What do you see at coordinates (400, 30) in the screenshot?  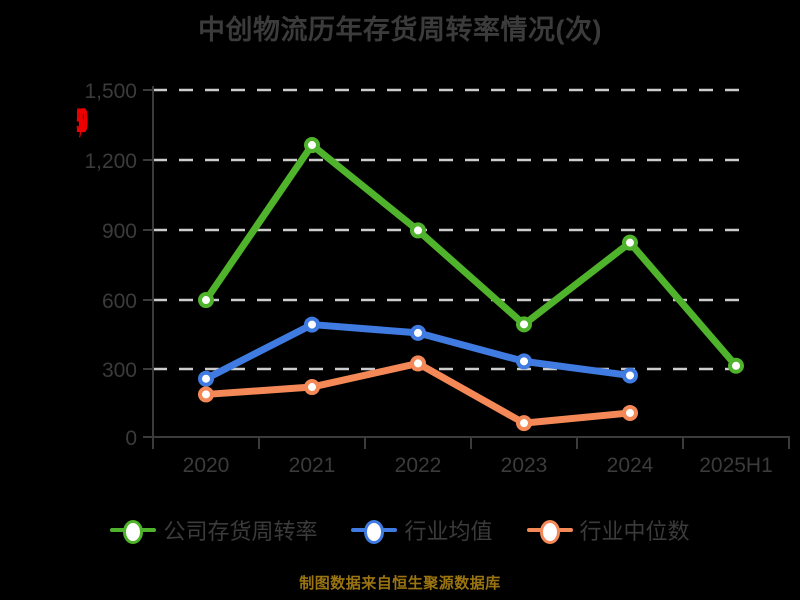 I see `chart-title: 中创物流历年存货周转率情况(次)` at bounding box center [400, 30].